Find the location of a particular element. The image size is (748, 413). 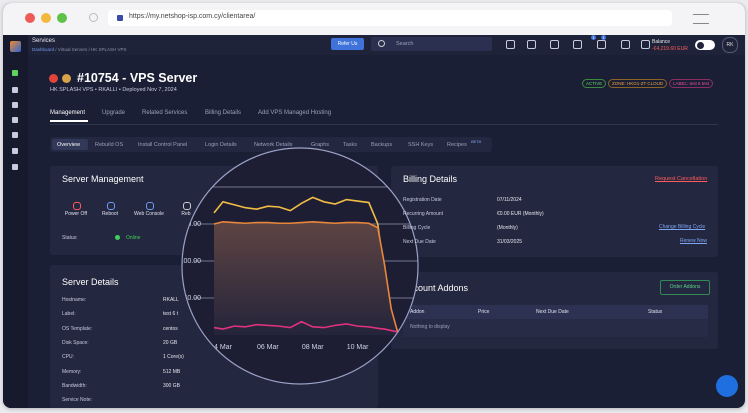

detail-value: RKALL is located at coordinates (171, 300).